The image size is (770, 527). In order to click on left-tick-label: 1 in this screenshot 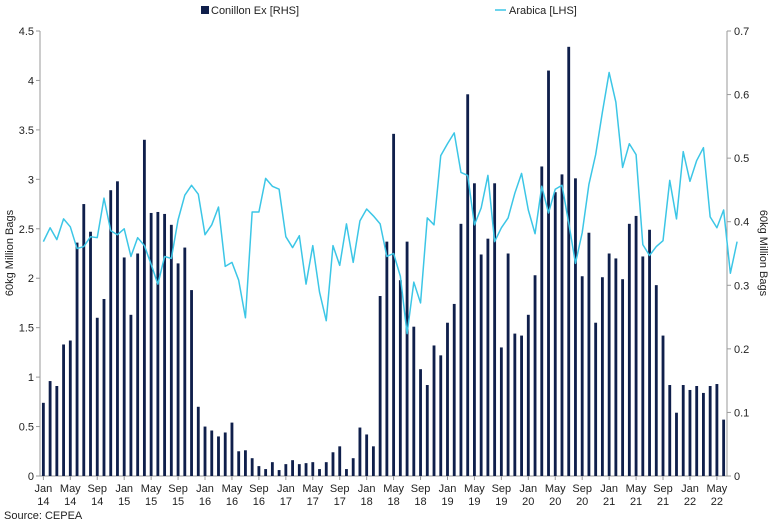, I will do `click(31, 378)`.